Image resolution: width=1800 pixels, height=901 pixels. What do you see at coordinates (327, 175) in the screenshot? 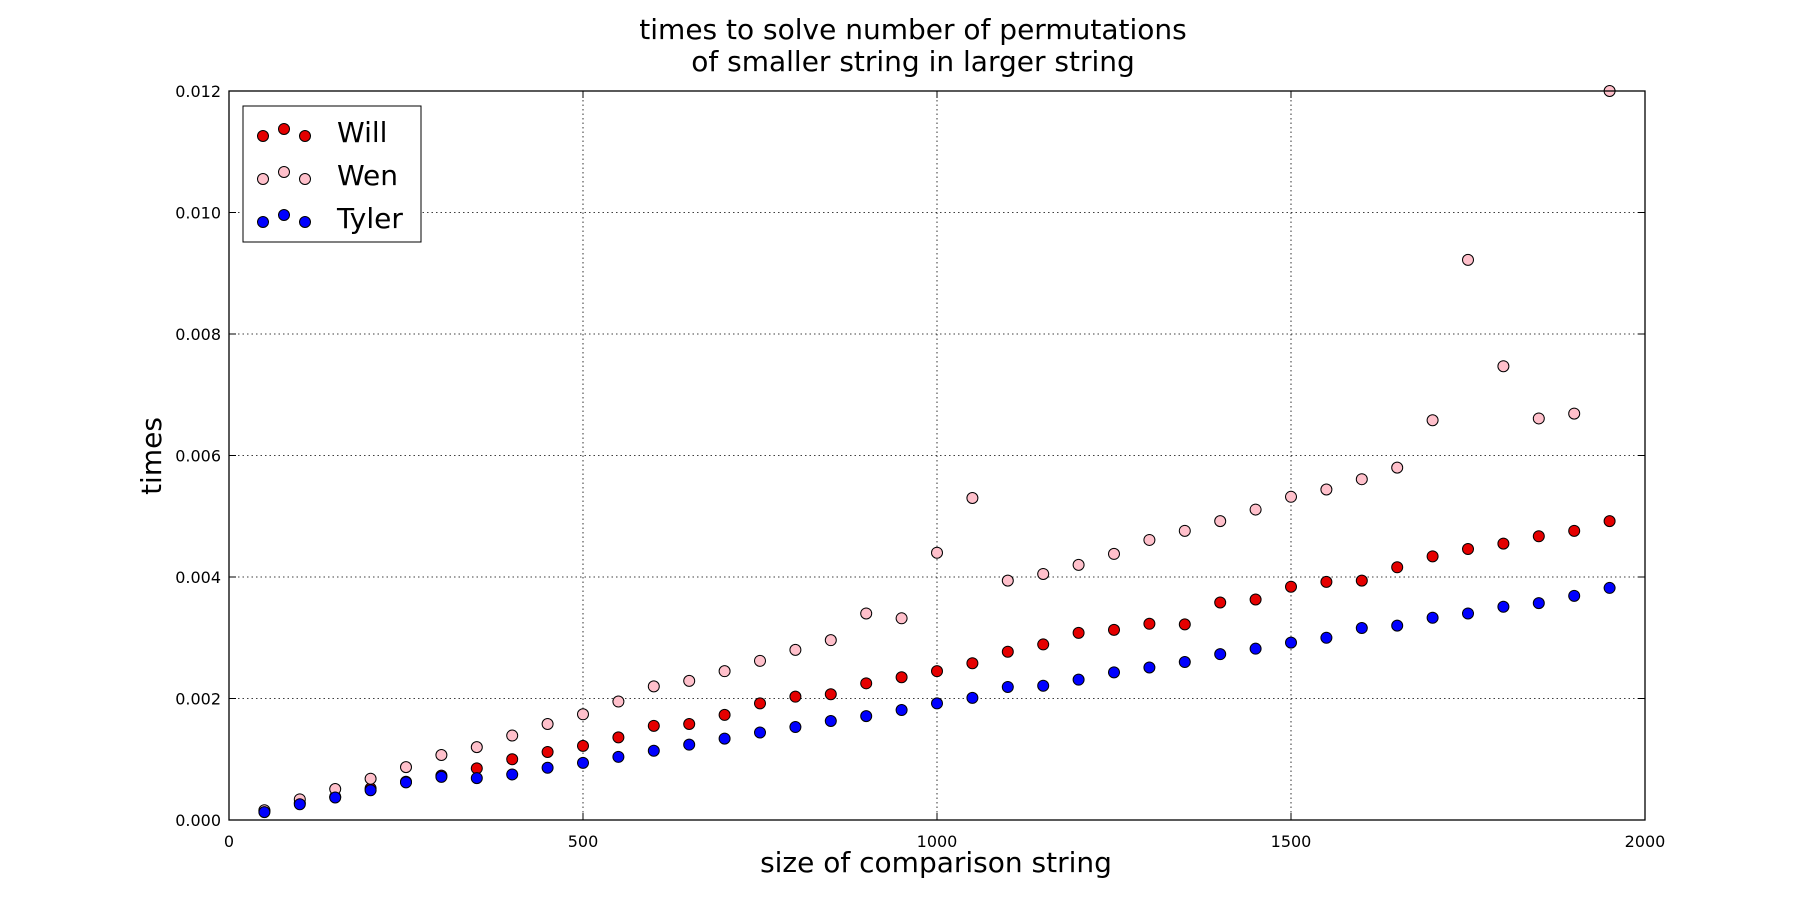
I see `legend-entry-wen: Wen` at bounding box center [327, 175].